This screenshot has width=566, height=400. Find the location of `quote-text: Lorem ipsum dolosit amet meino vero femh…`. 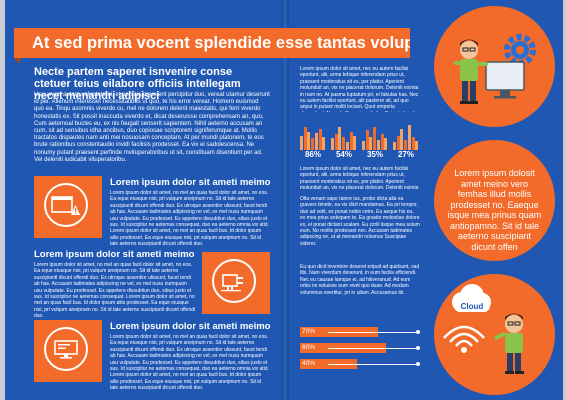

quote-text: Lorem ipsum dolosit amet meino vero femh… is located at coordinates (494, 210).